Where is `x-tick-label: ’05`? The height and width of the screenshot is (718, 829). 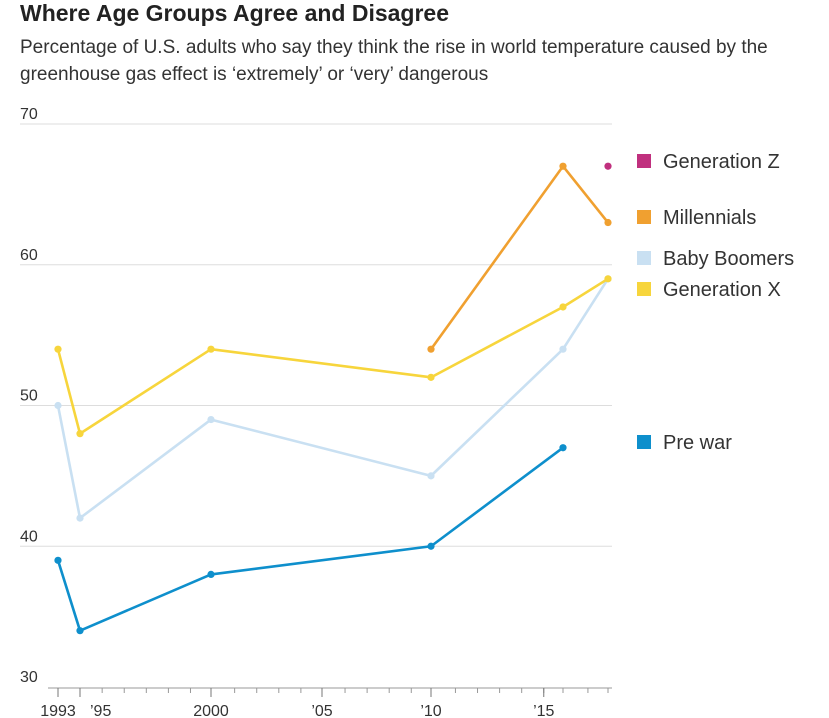 x-tick-label: ’05 is located at coordinates (321, 710).